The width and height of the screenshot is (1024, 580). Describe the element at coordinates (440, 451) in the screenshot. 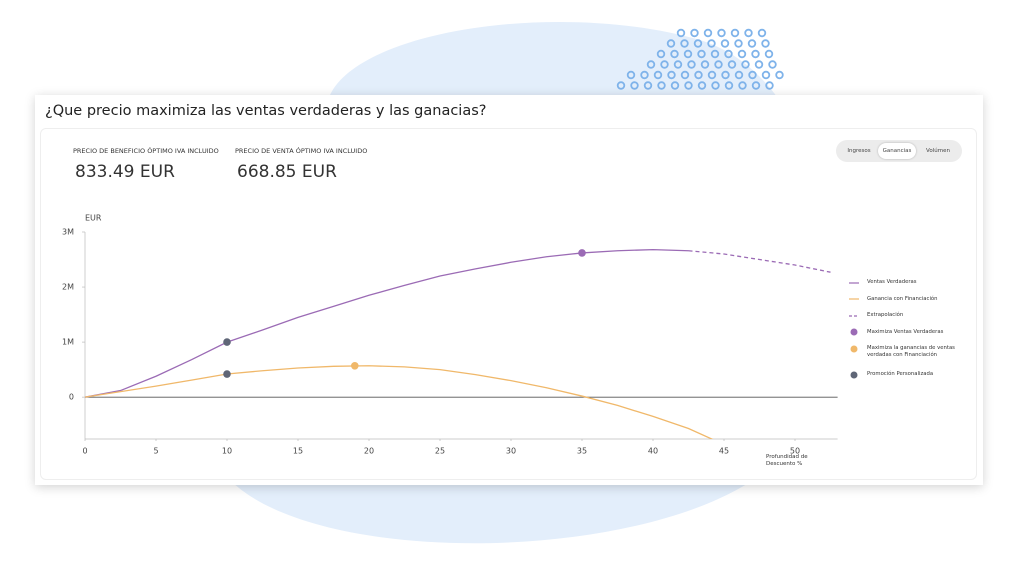

I see `x-tick-label: 25` at that location.